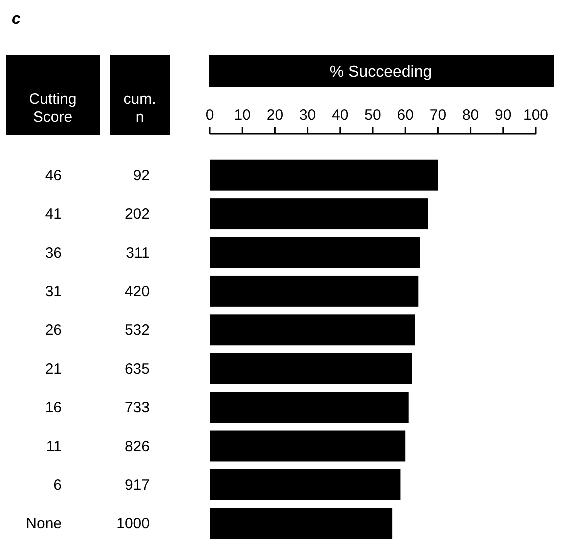 The image size is (570, 545). What do you see at coordinates (44, 524) in the screenshot?
I see `y-tick-label: None` at bounding box center [44, 524].